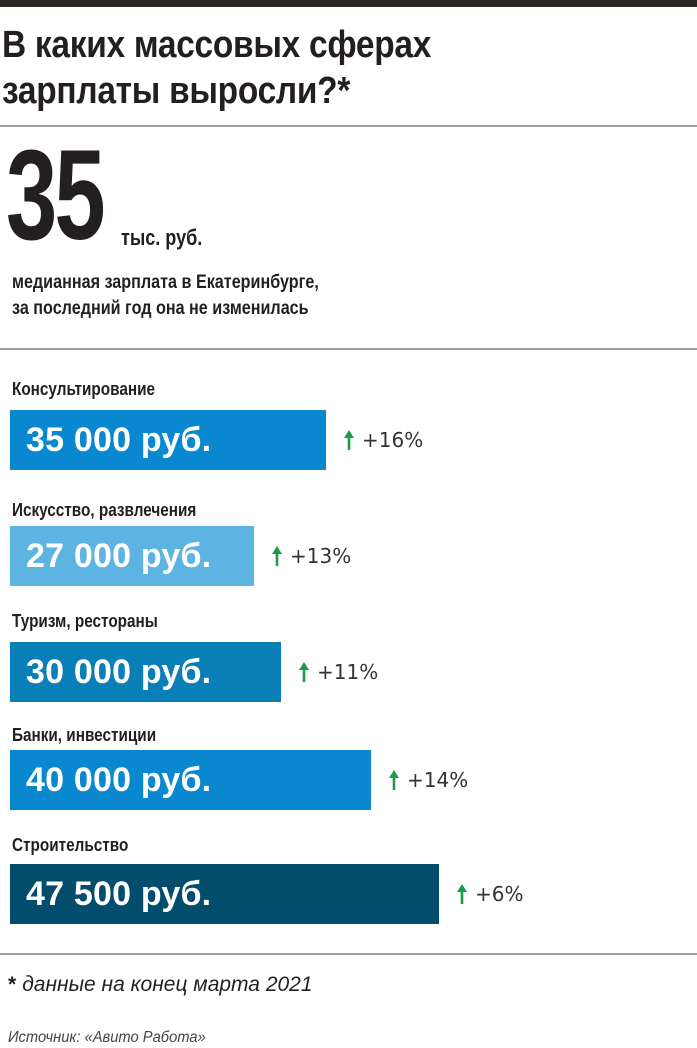 The width and height of the screenshot is (697, 1048). I want to click on salary-bar: 35 000 руб., so click(168, 440).